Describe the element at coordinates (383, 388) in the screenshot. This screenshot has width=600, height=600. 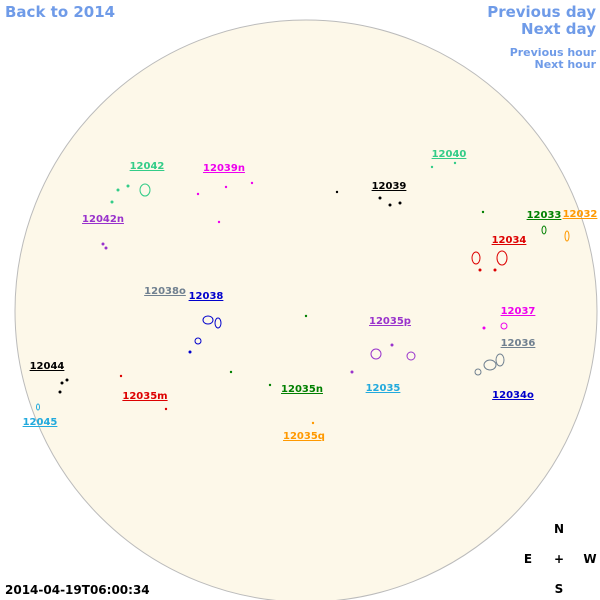
I see `region-label: 12035` at that location.